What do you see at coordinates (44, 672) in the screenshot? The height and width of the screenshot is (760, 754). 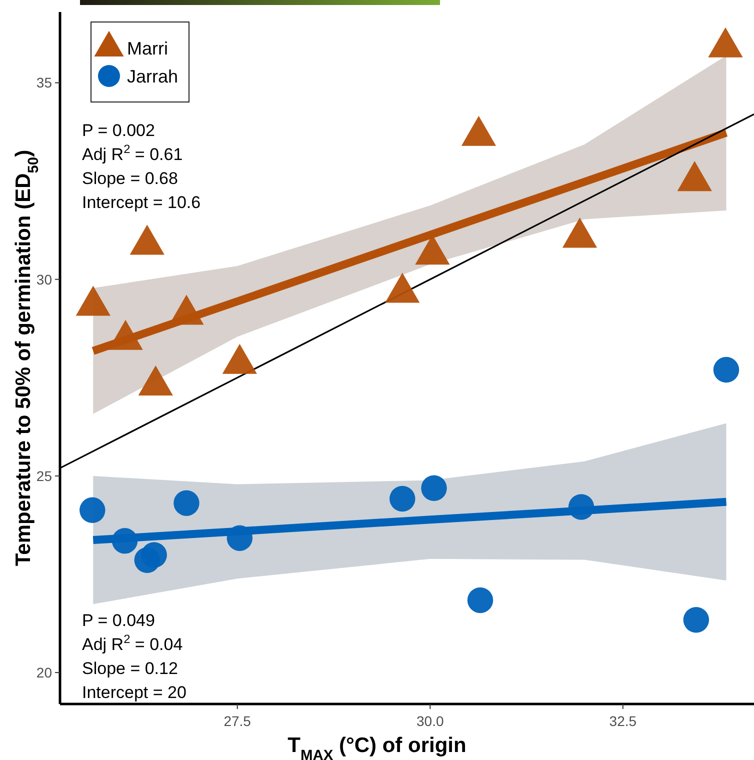 I see `y-tick-label: 20` at bounding box center [44, 672].